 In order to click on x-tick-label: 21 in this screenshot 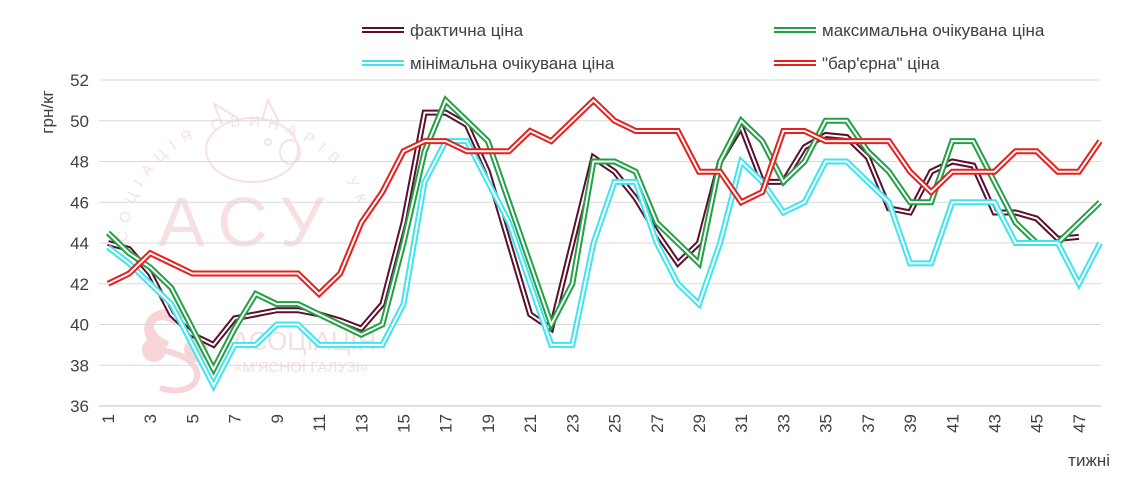, I will do `click(530, 423)`.